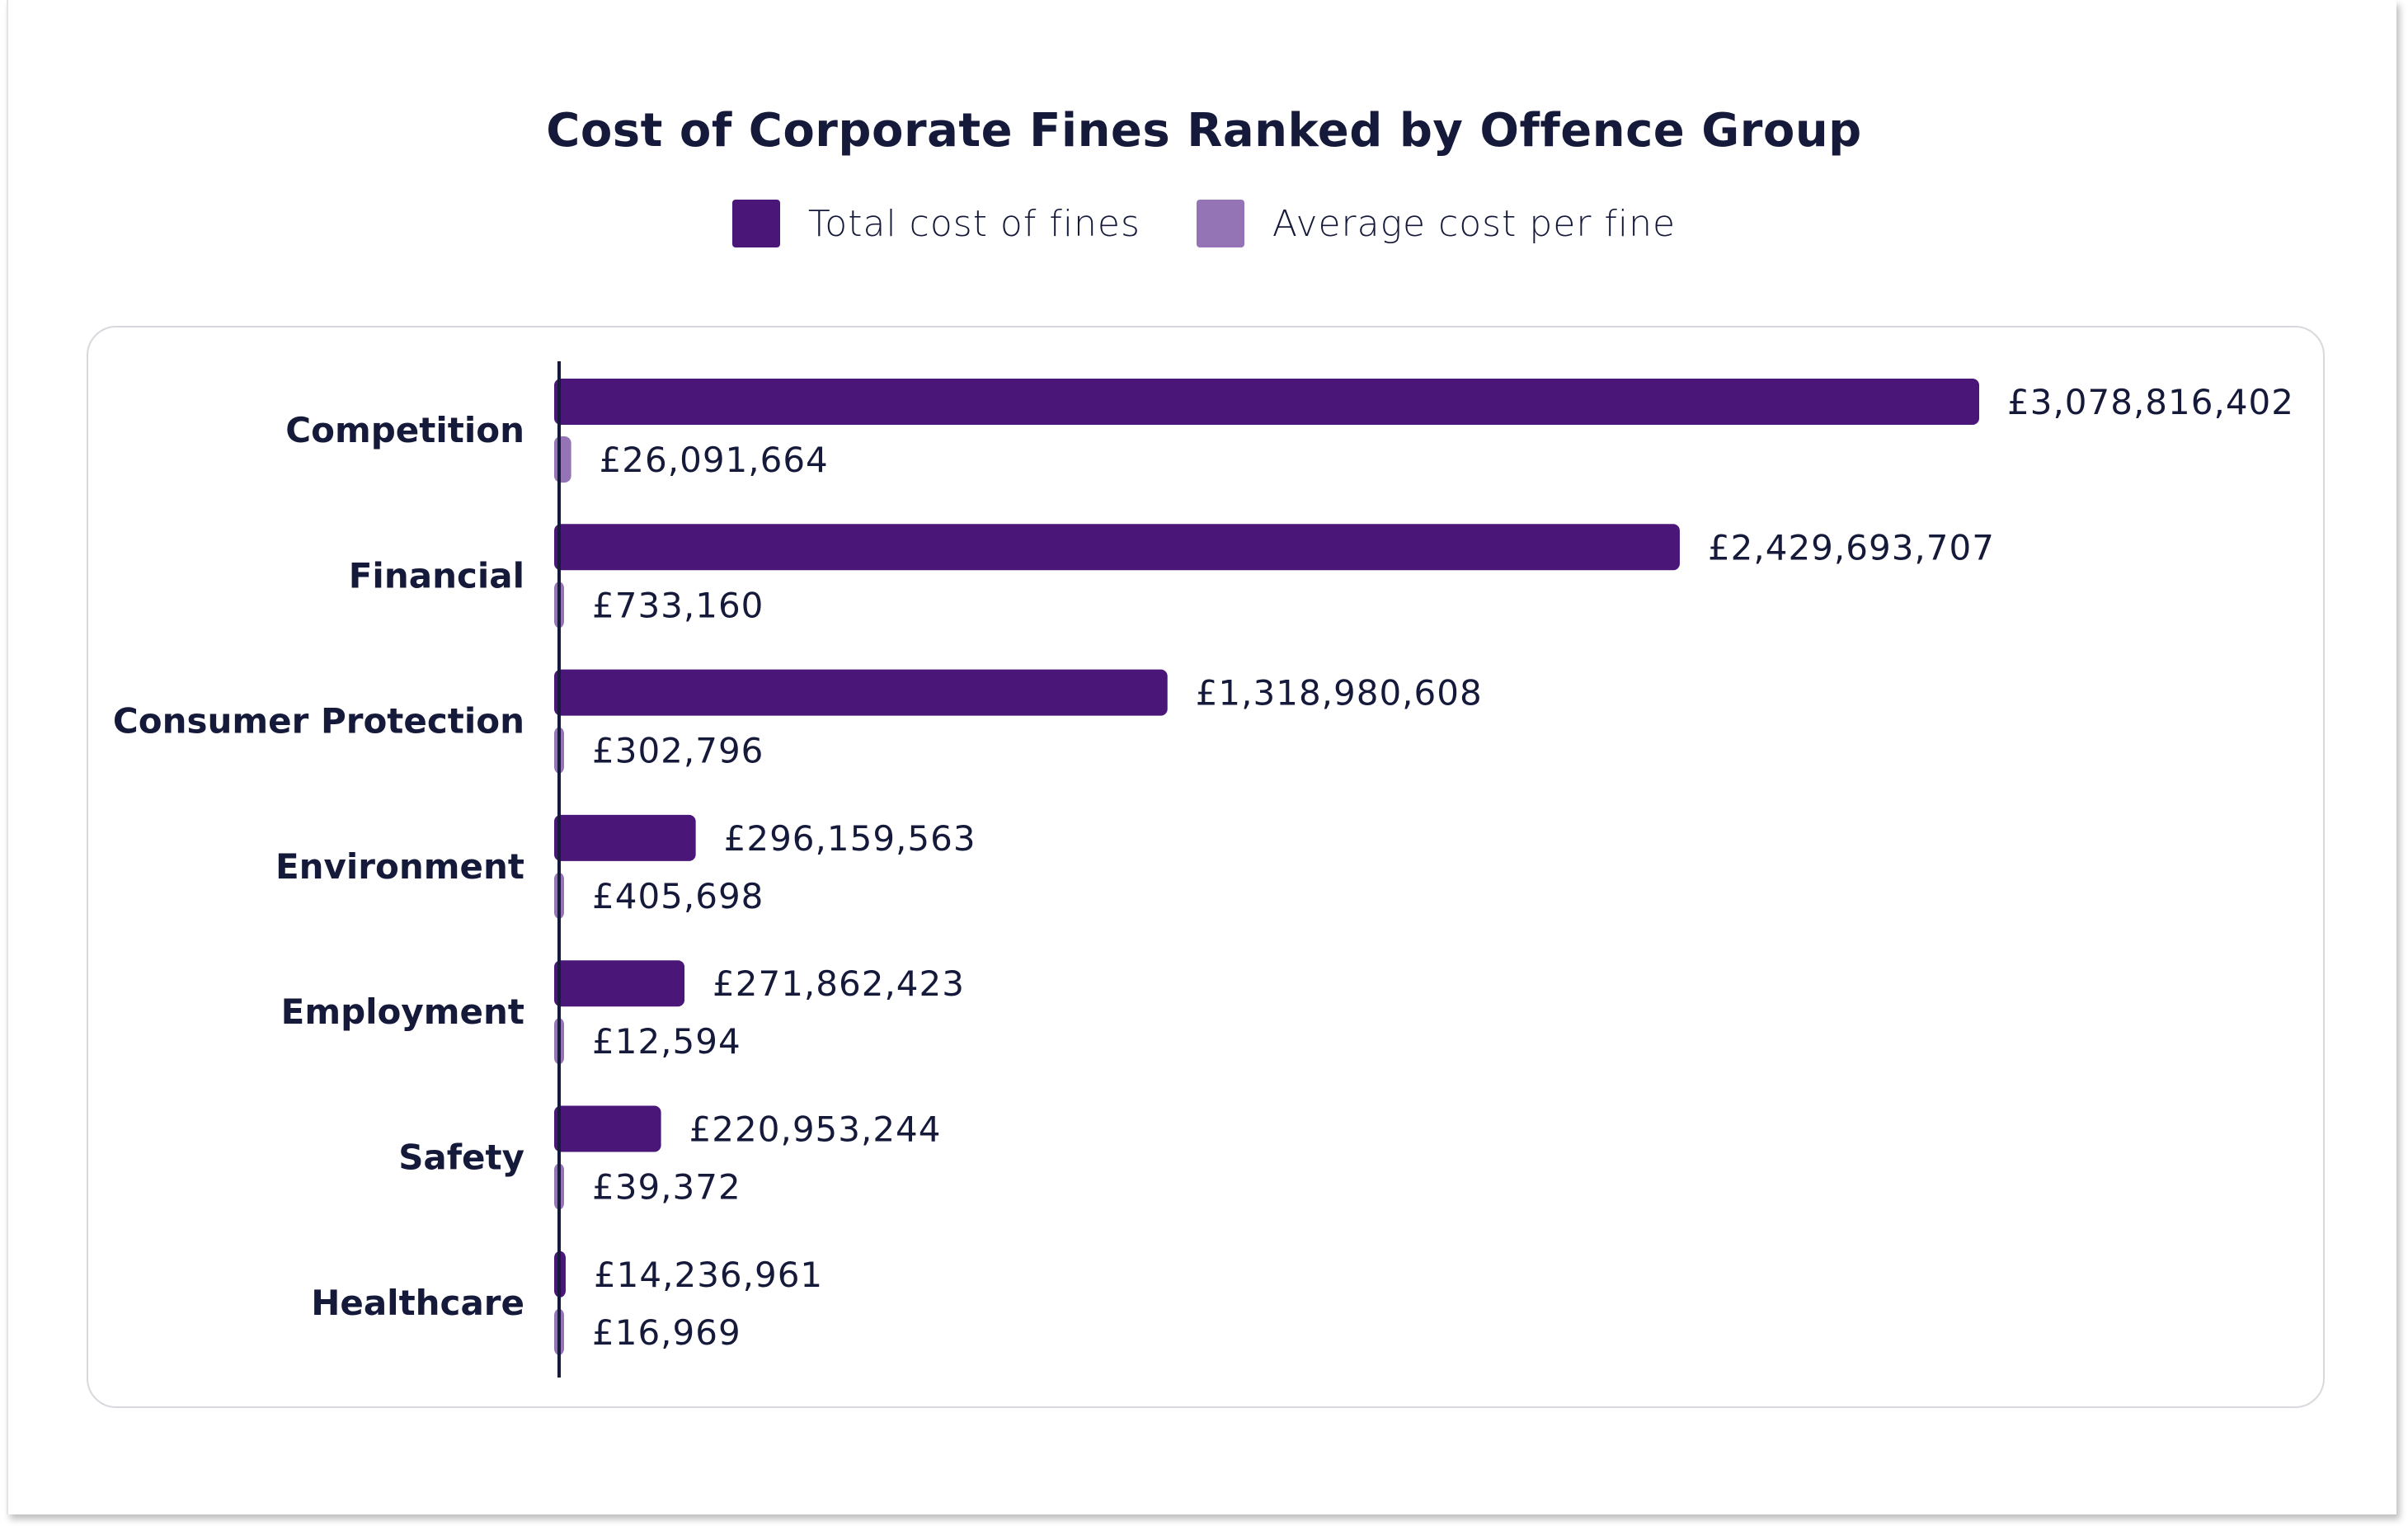 Image resolution: width=2408 pixels, height=1526 pixels. Describe the element at coordinates (318, 722) in the screenshot. I see `category-label: Consumer Protection` at that location.